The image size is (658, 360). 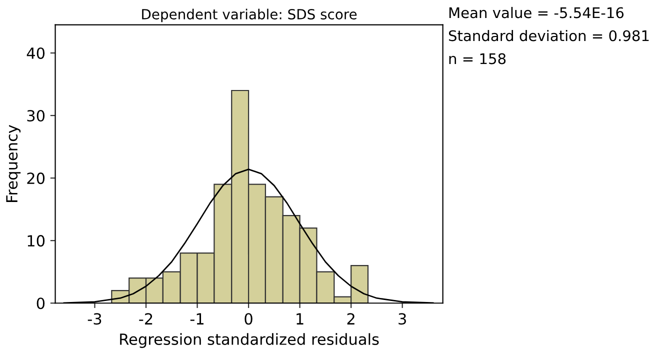 What do you see at coordinates (548, 36) in the screenshot?
I see `text: Standard deviation = 0.981` at bounding box center [548, 36].